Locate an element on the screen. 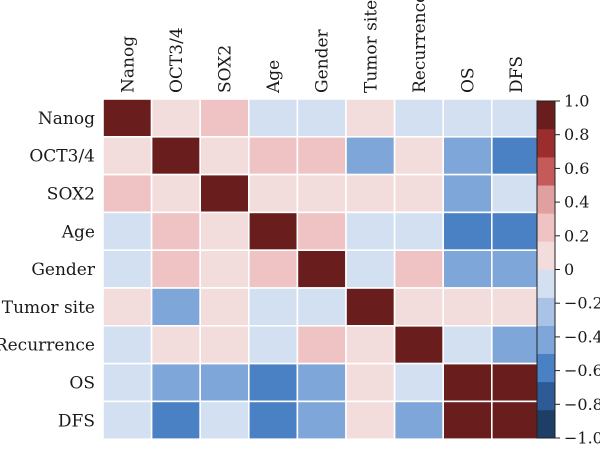  colorbar-tick-label: 0.4 is located at coordinates (576, 202).